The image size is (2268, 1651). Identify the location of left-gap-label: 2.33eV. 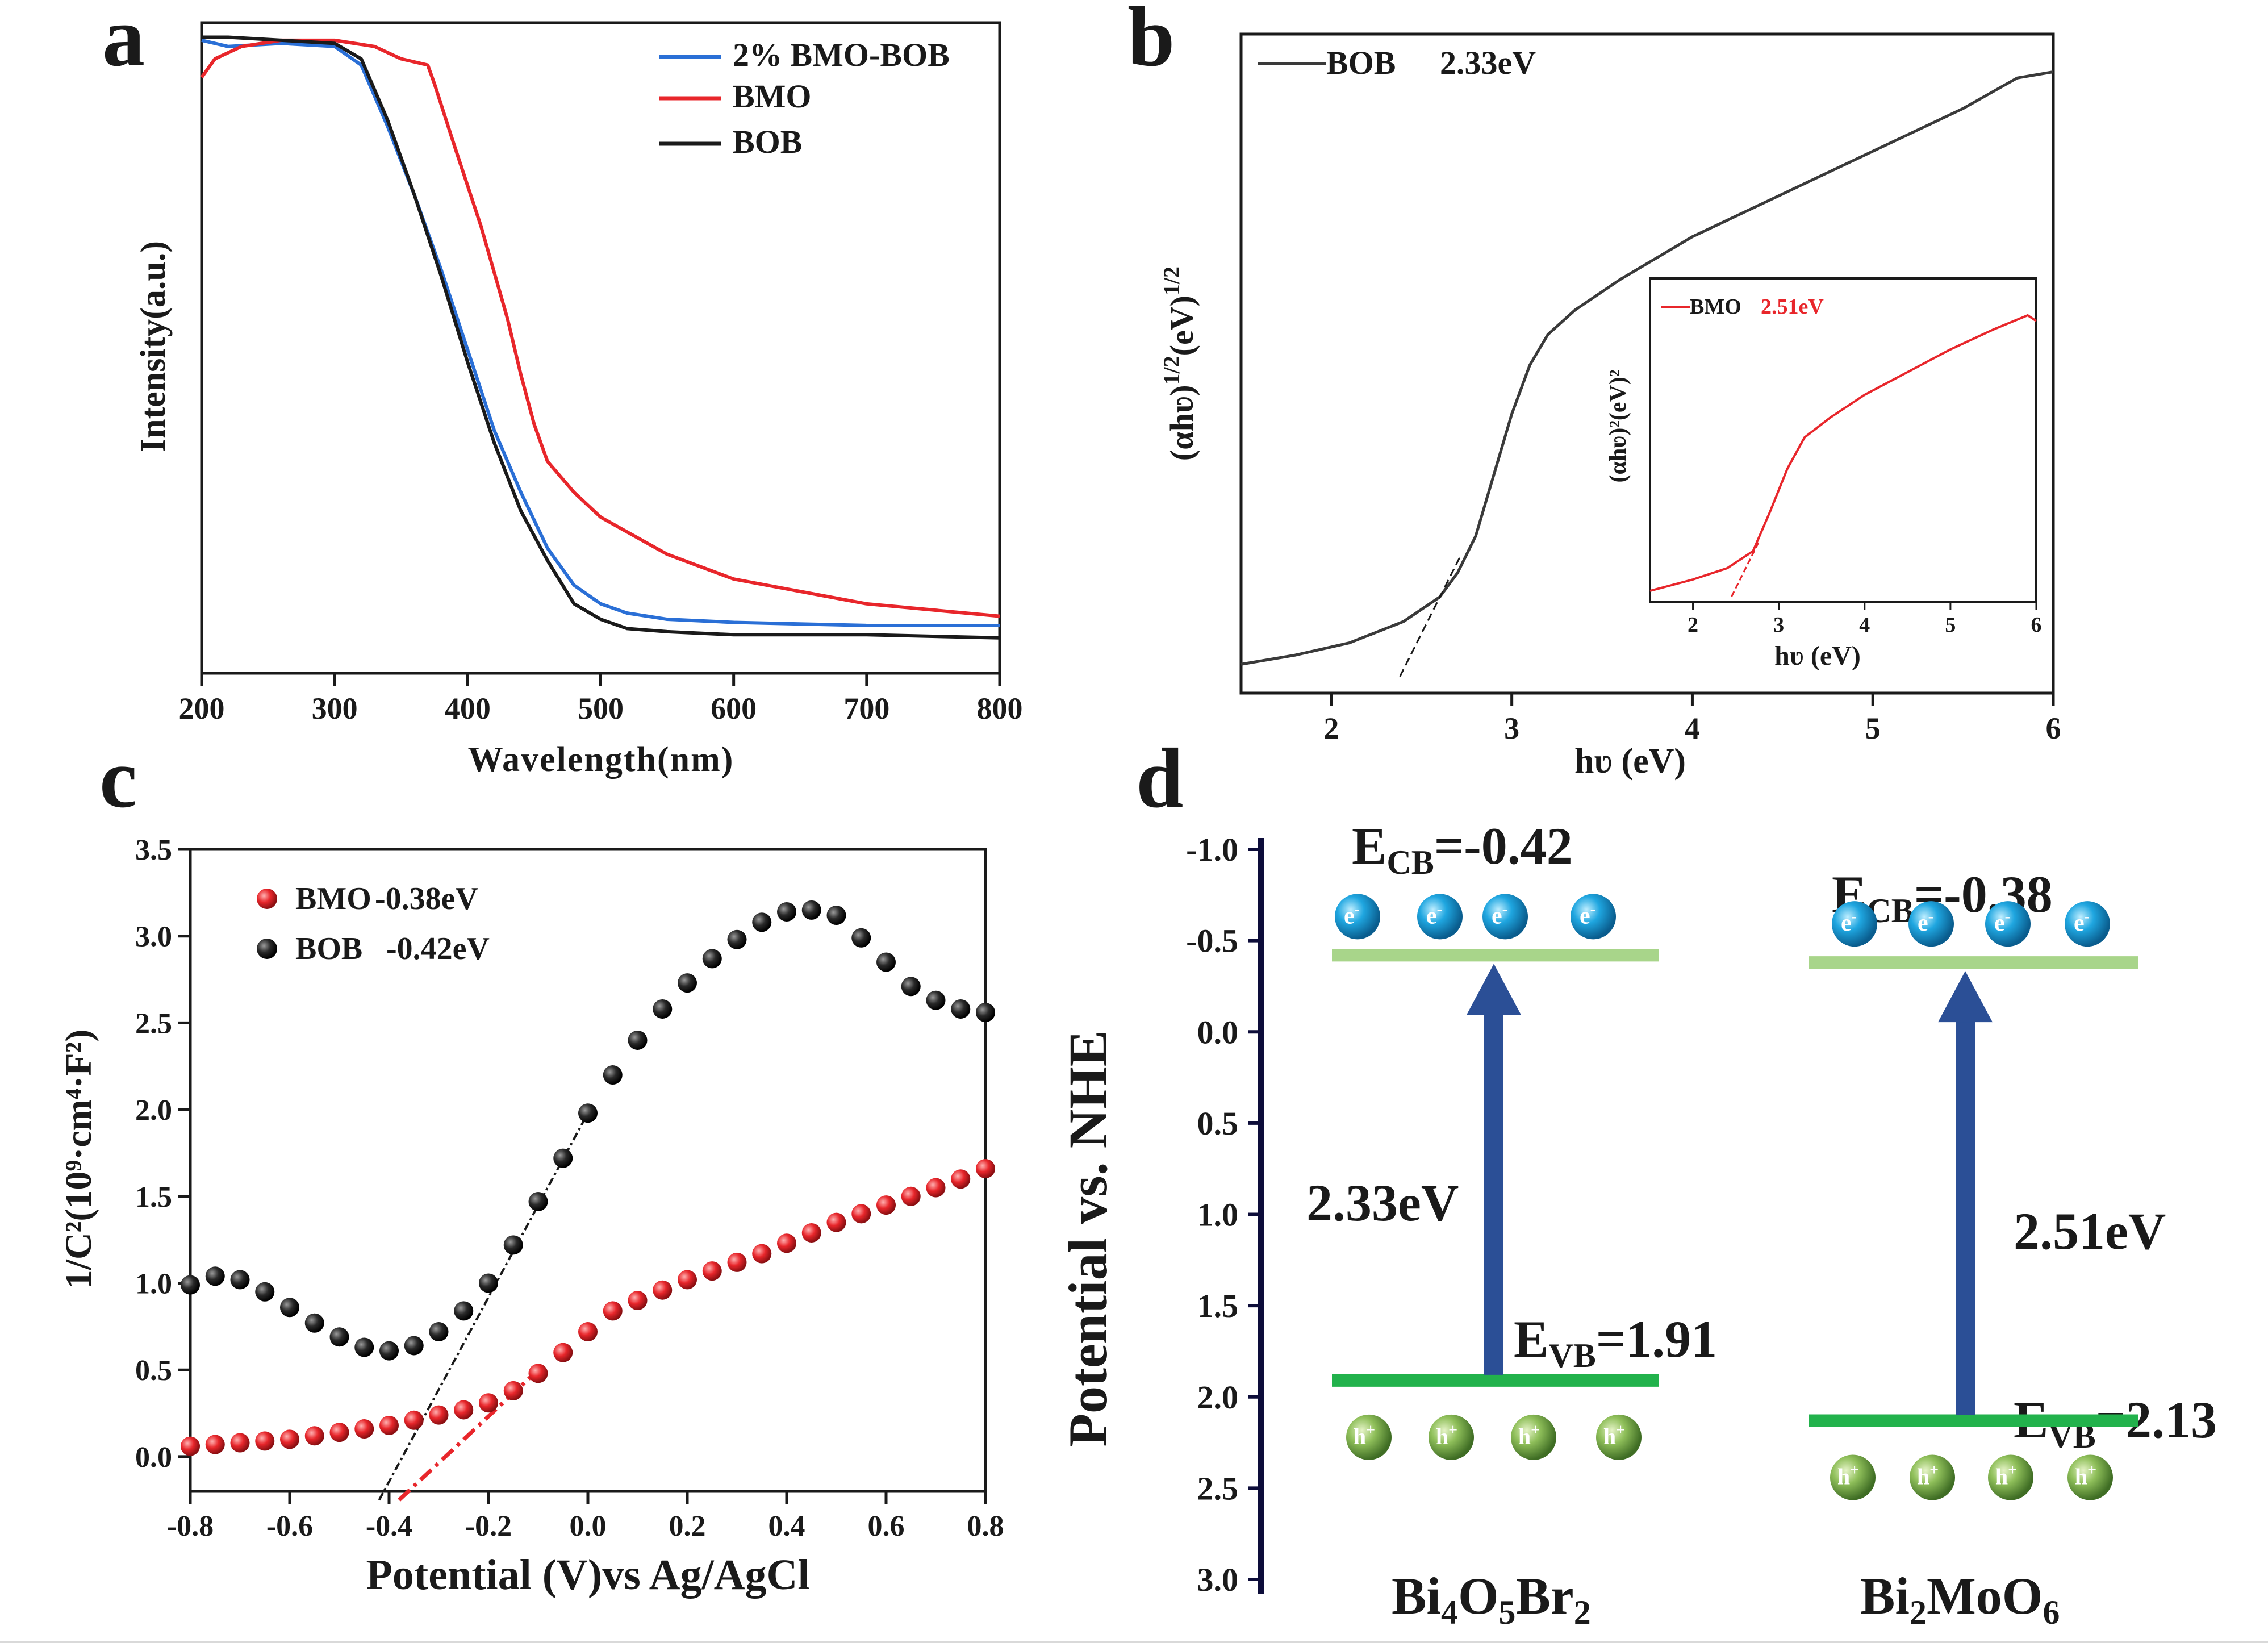
(1382, 1203).